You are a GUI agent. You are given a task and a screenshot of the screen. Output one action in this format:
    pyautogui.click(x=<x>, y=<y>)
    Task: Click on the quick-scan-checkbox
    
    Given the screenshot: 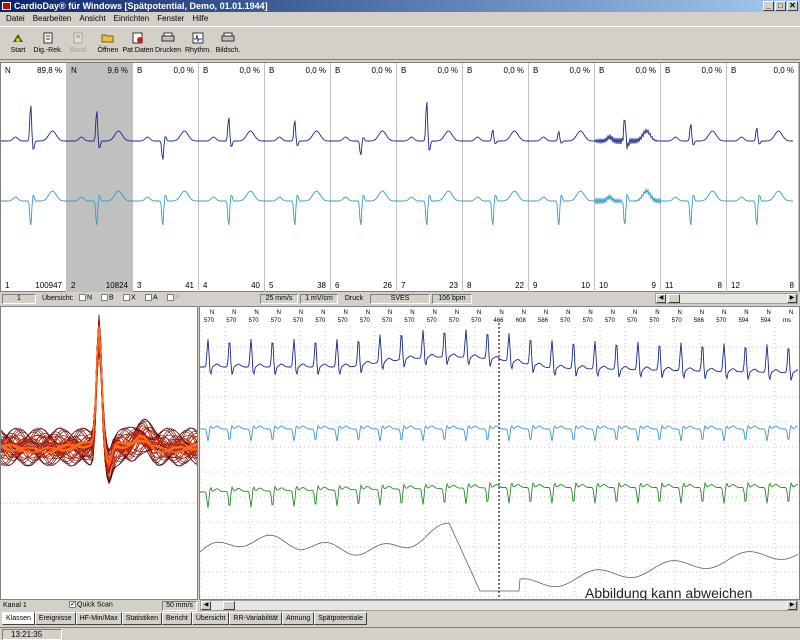 What is the action you would take?
    pyautogui.click(x=72, y=604)
    